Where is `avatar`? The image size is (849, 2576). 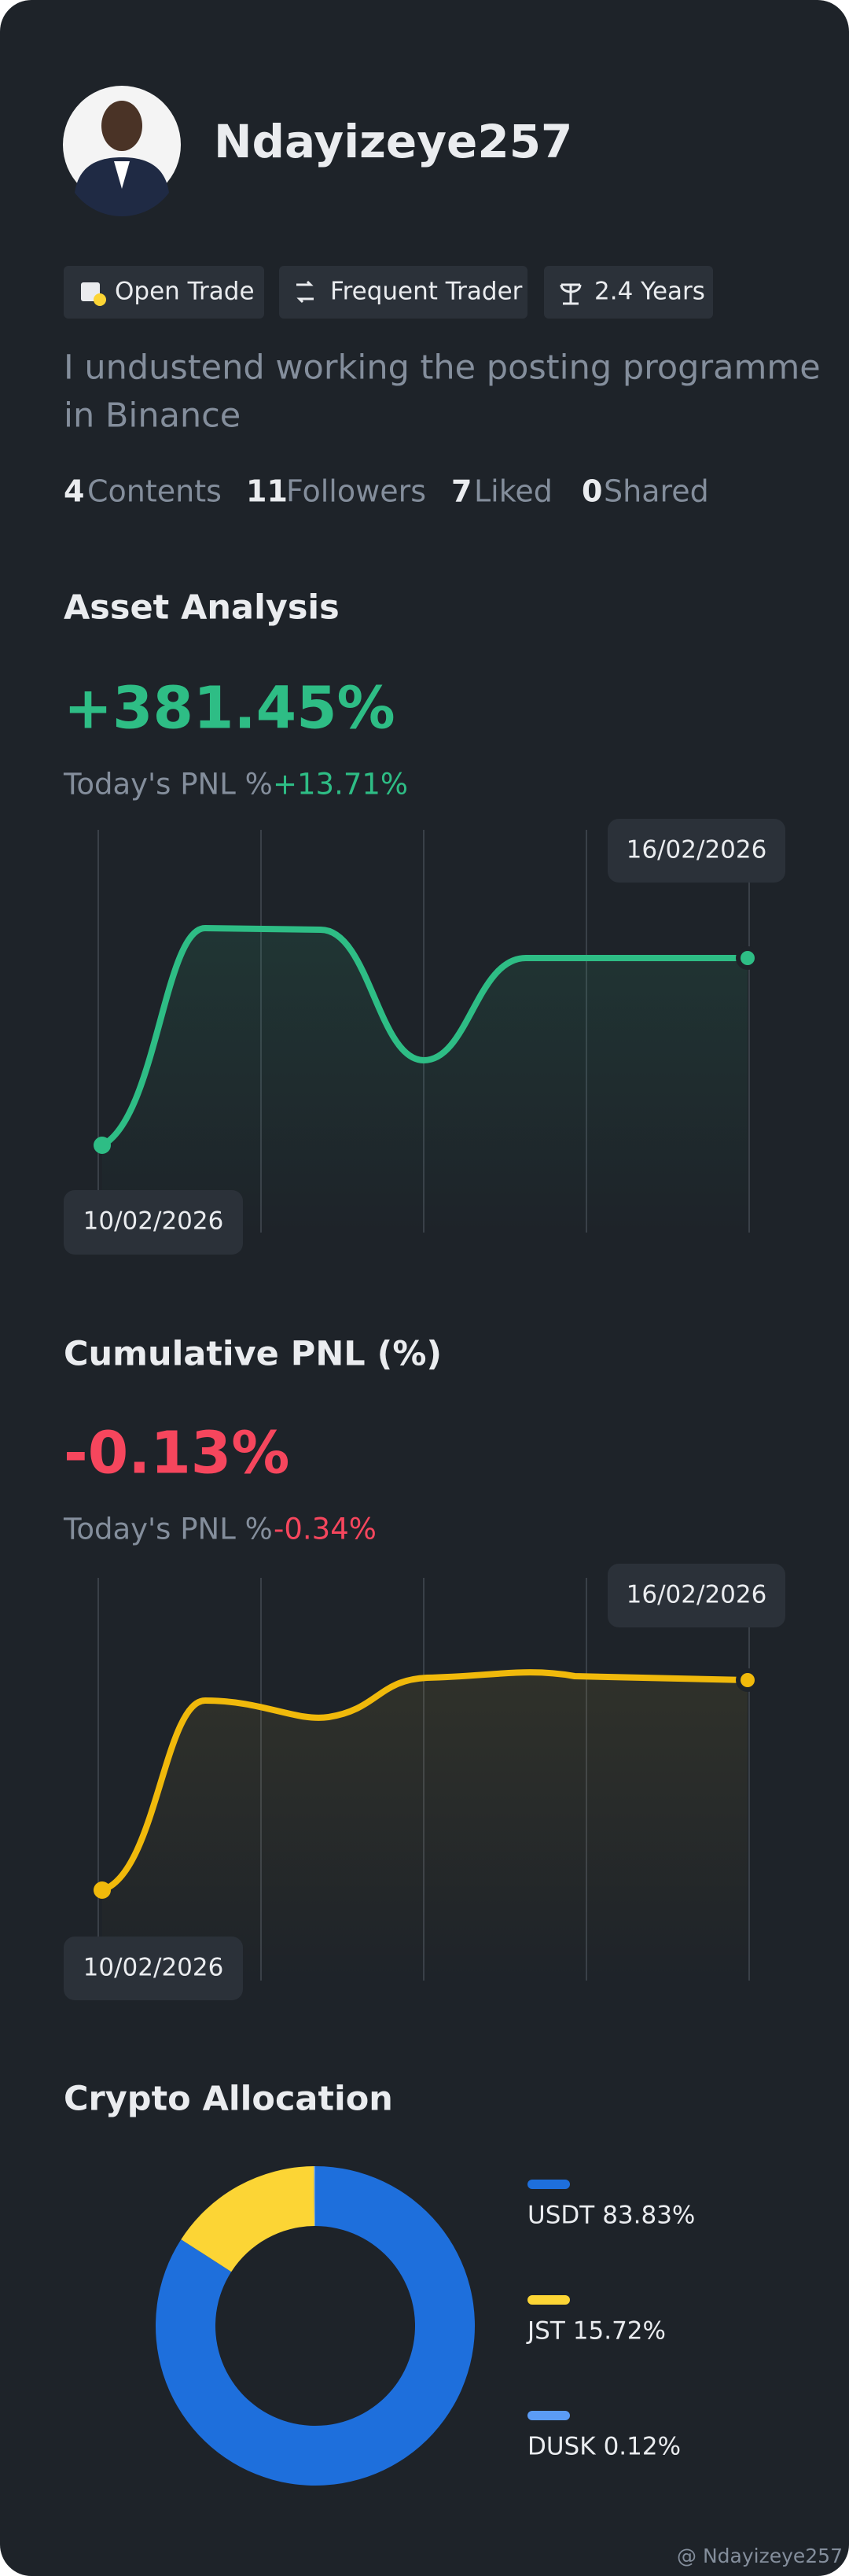
avatar is located at coordinates (122, 151).